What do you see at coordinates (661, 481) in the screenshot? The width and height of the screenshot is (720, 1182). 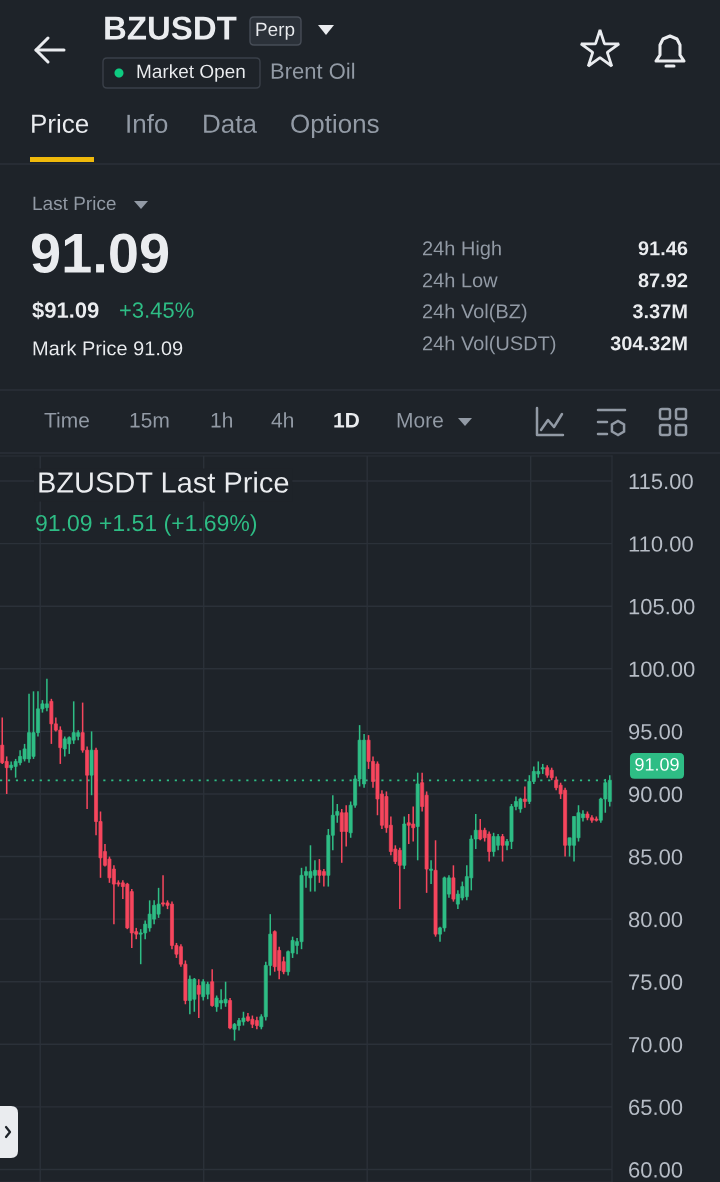 I see `y-tick-label: 115.00` at bounding box center [661, 481].